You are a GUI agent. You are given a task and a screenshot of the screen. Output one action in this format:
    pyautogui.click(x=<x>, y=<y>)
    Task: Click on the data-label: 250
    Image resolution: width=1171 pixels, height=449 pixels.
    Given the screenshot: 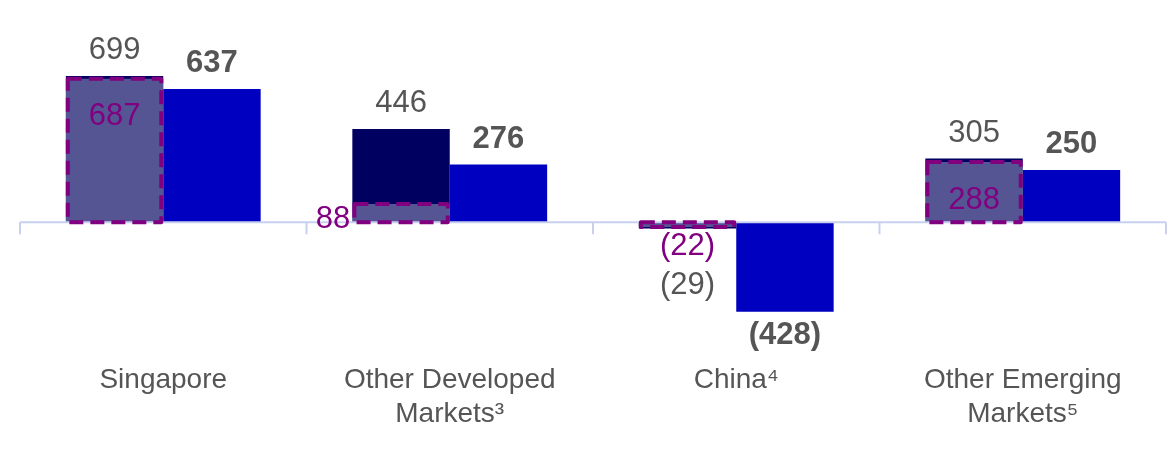 What is the action you would take?
    pyautogui.click(x=1071, y=143)
    